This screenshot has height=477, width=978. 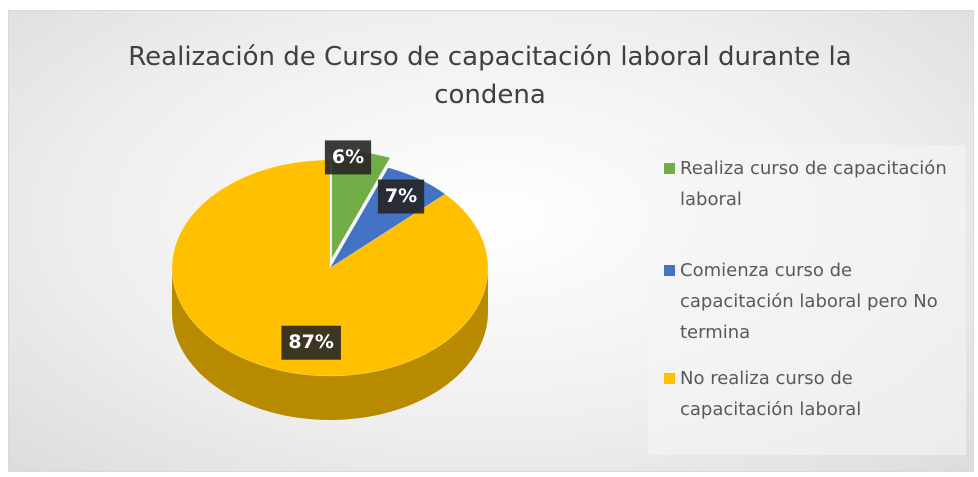 I want to click on data-label-text: 87%, so click(x=310, y=342).